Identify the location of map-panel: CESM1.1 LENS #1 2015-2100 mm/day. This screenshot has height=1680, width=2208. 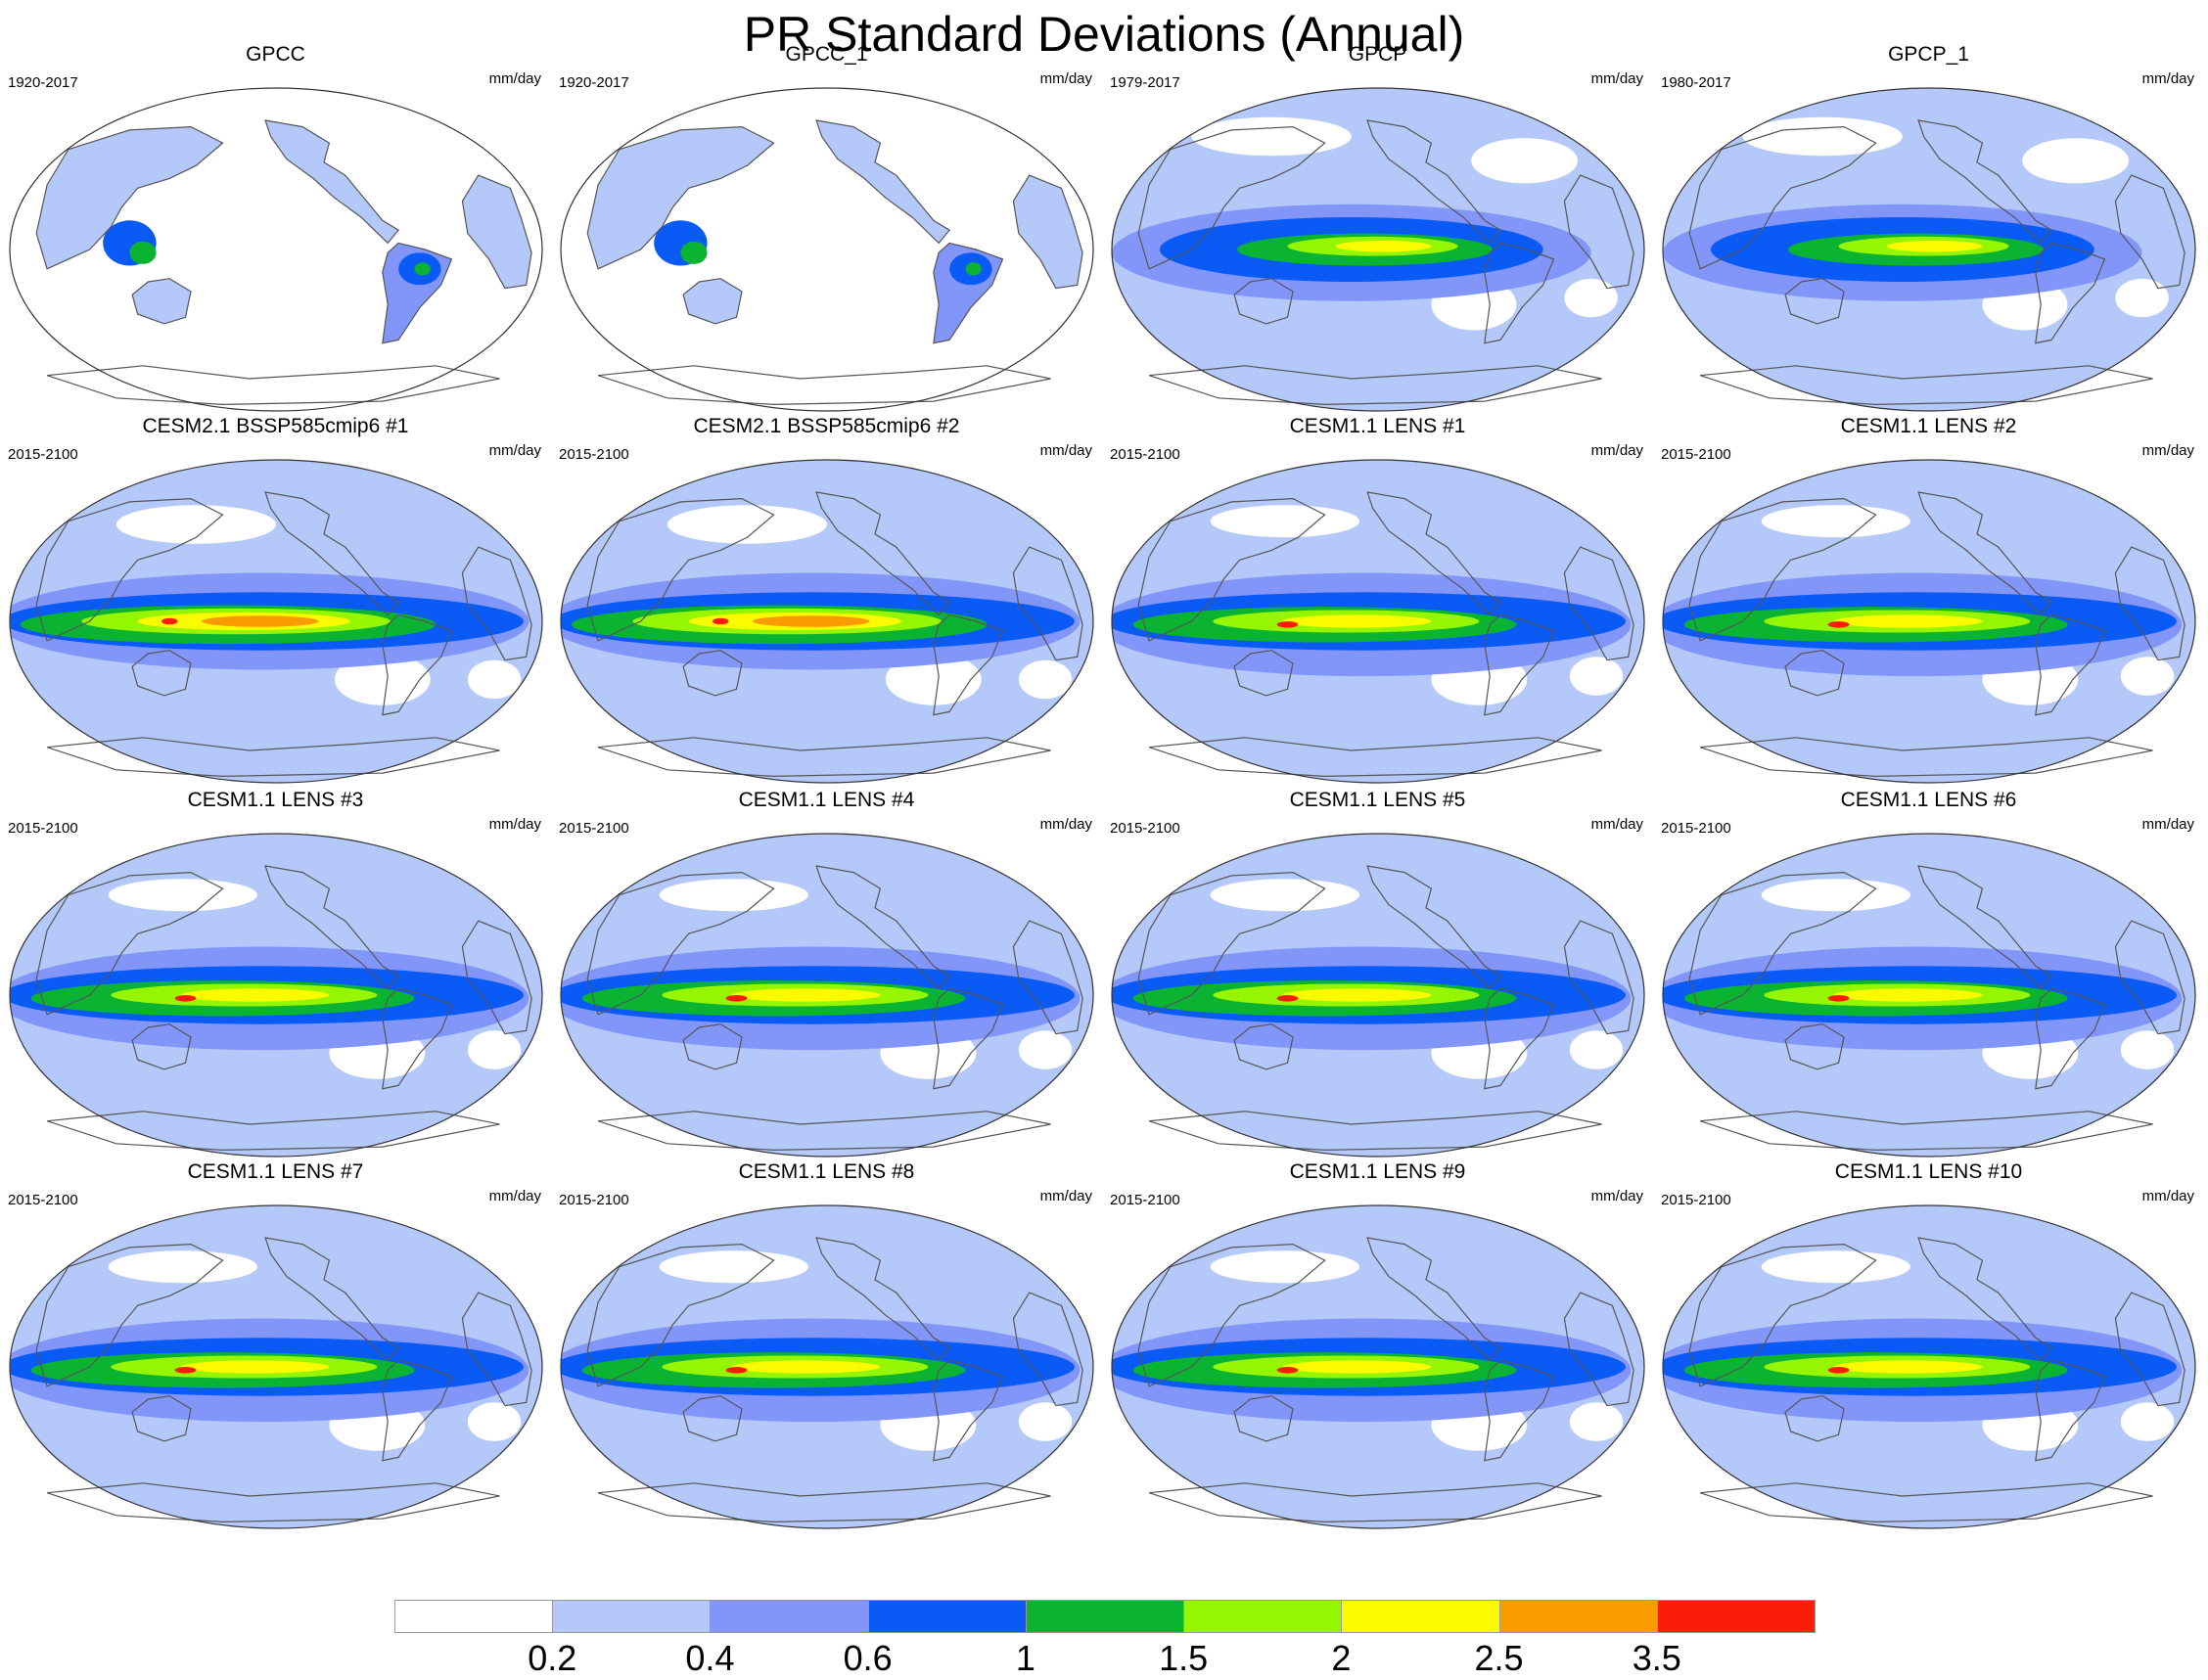
(1378, 601).